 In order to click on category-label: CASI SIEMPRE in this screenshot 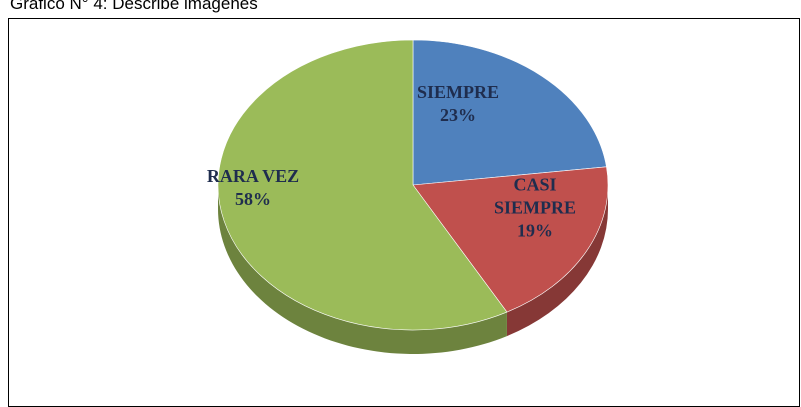, I will do `click(534, 196)`.